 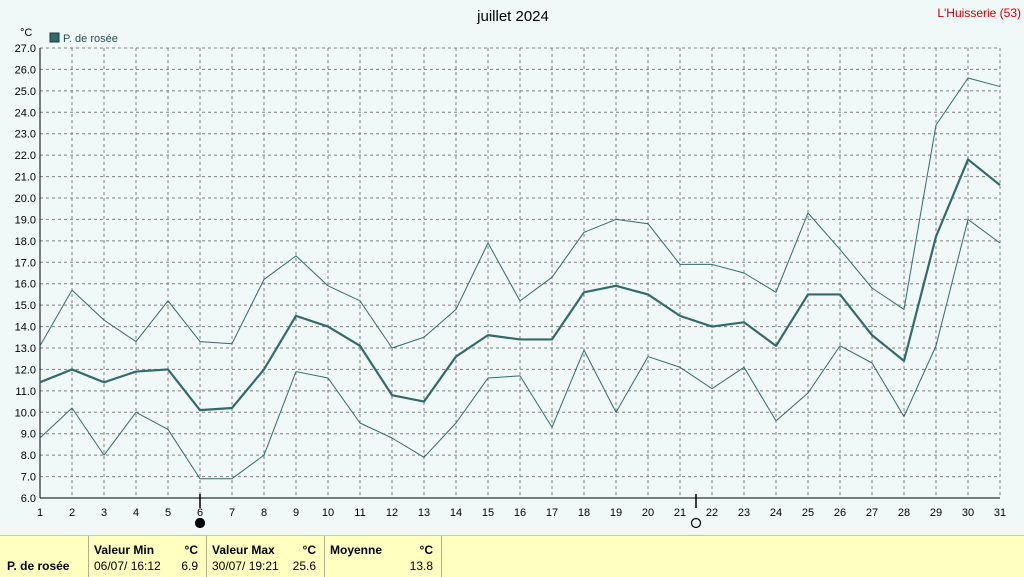 What do you see at coordinates (200, 513) in the screenshot?
I see `x-tick-label: 6` at bounding box center [200, 513].